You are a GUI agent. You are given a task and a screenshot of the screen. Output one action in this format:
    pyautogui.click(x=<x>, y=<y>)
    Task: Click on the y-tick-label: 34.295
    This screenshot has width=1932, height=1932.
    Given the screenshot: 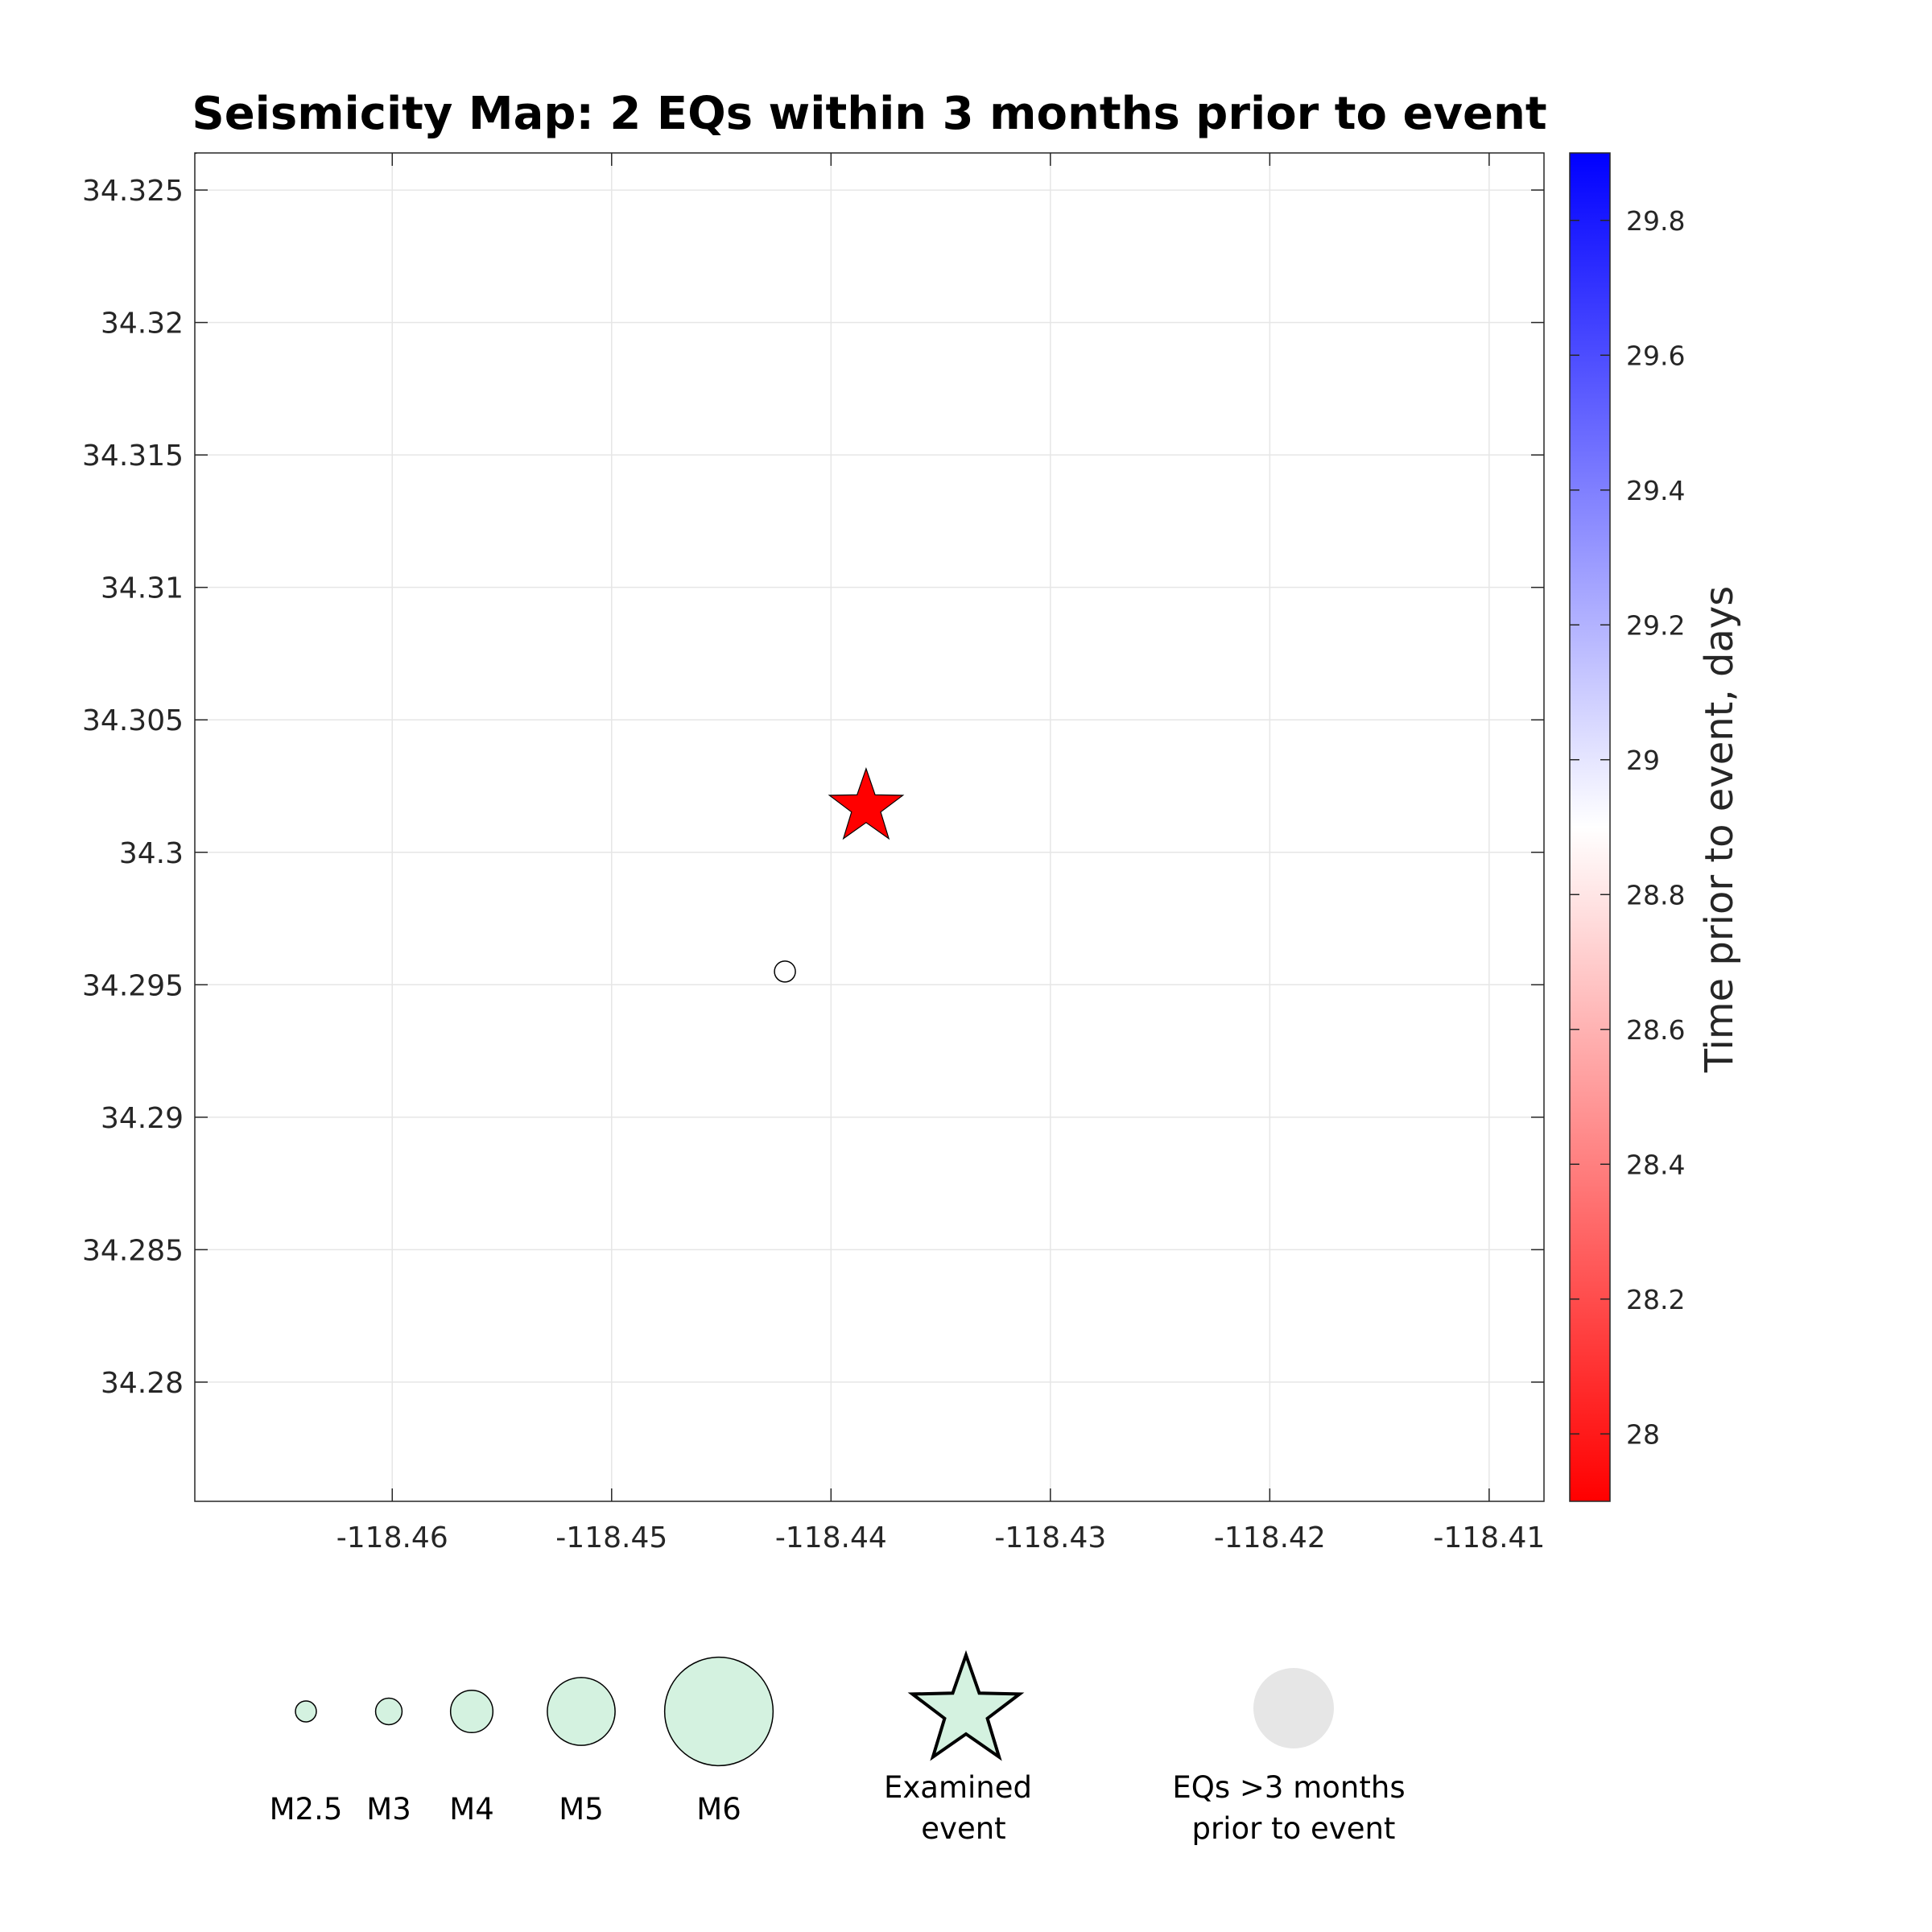 What is the action you would take?
    pyautogui.click(x=133, y=985)
    